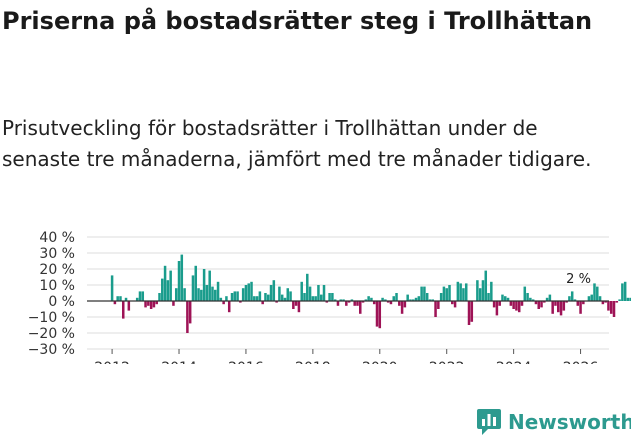  I want to click on bars-layer, so click(370, 293).